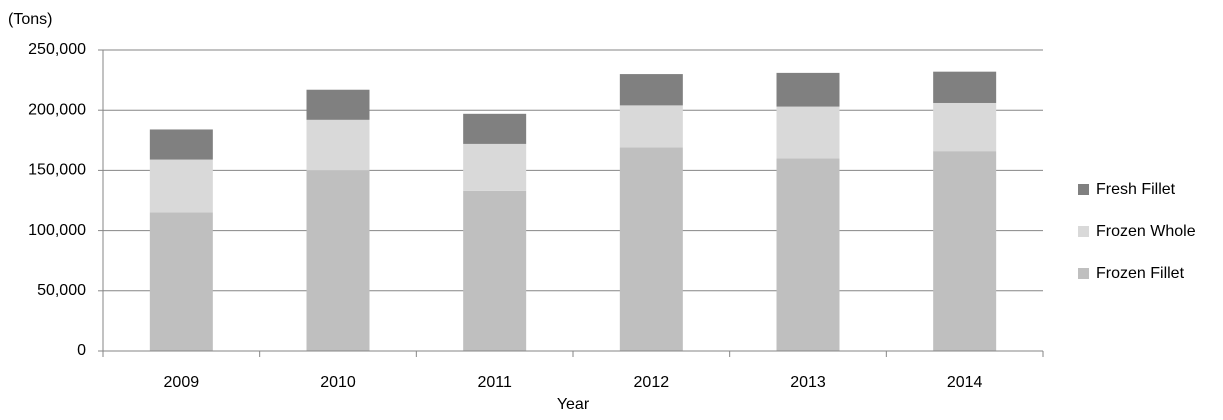 This screenshot has width=1223, height=420. What do you see at coordinates (338, 382) in the screenshot?
I see `x-tick-label: 2010` at bounding box center [338, 382].